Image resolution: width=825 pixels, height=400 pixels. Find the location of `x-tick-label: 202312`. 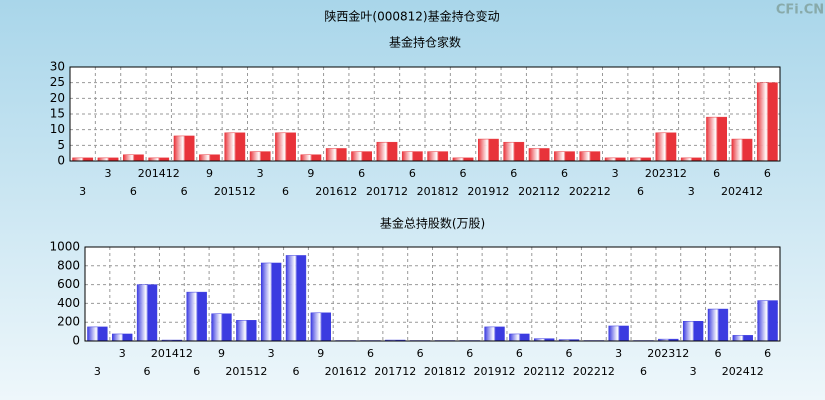

x-tick-label: 202312 is located at coordinates (666, 173).